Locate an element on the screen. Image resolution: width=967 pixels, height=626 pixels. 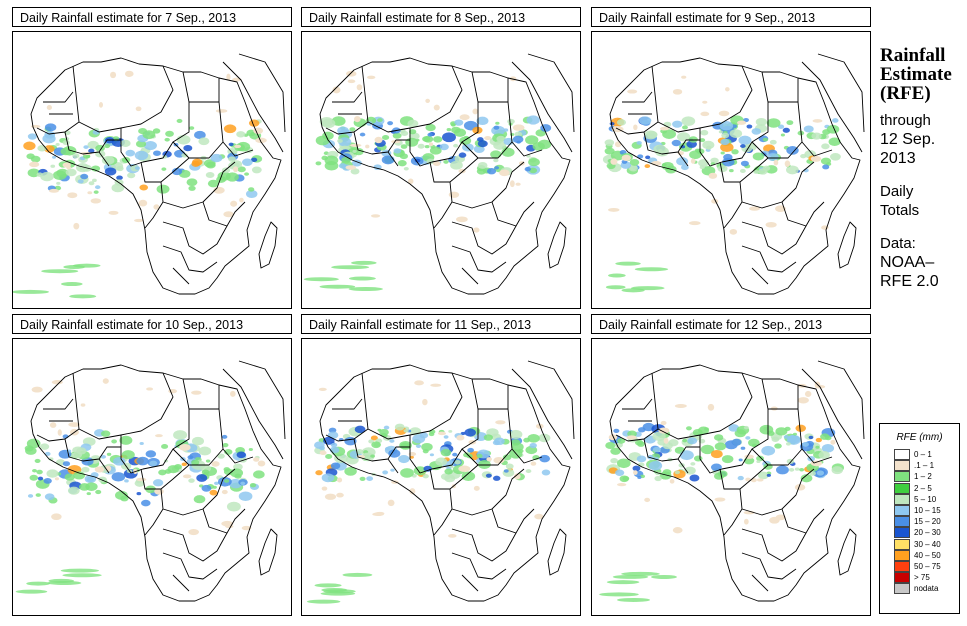
legend-row: > 75 is located at coordinates (919, 578).